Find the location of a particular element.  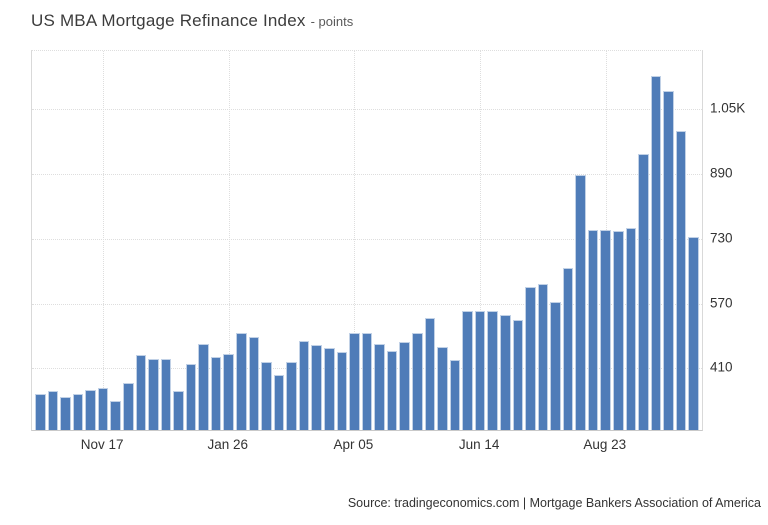

x-axis: Nov 17 Jan 26 Apr 05 Jun 14 Aug 23 is located at coordinates (366, 447).